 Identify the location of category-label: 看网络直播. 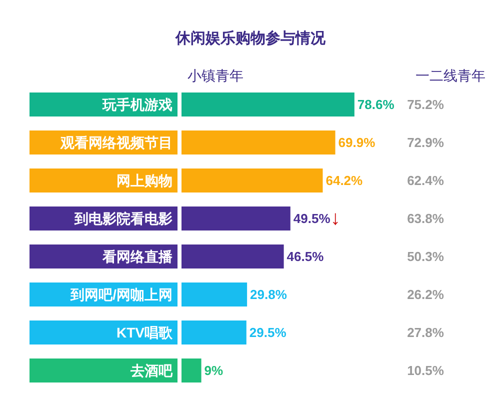
(137, 256).